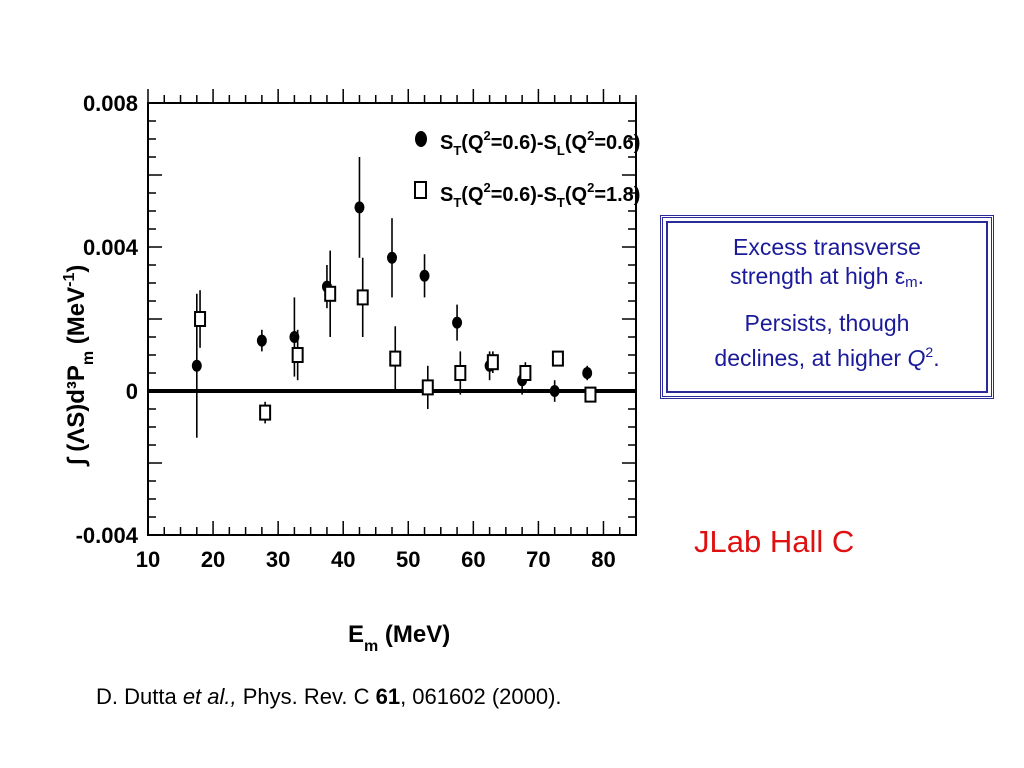 The height and width of the screenshot is (768, 1024). I want to click on x-tick-label: 40, so click(343, 559).